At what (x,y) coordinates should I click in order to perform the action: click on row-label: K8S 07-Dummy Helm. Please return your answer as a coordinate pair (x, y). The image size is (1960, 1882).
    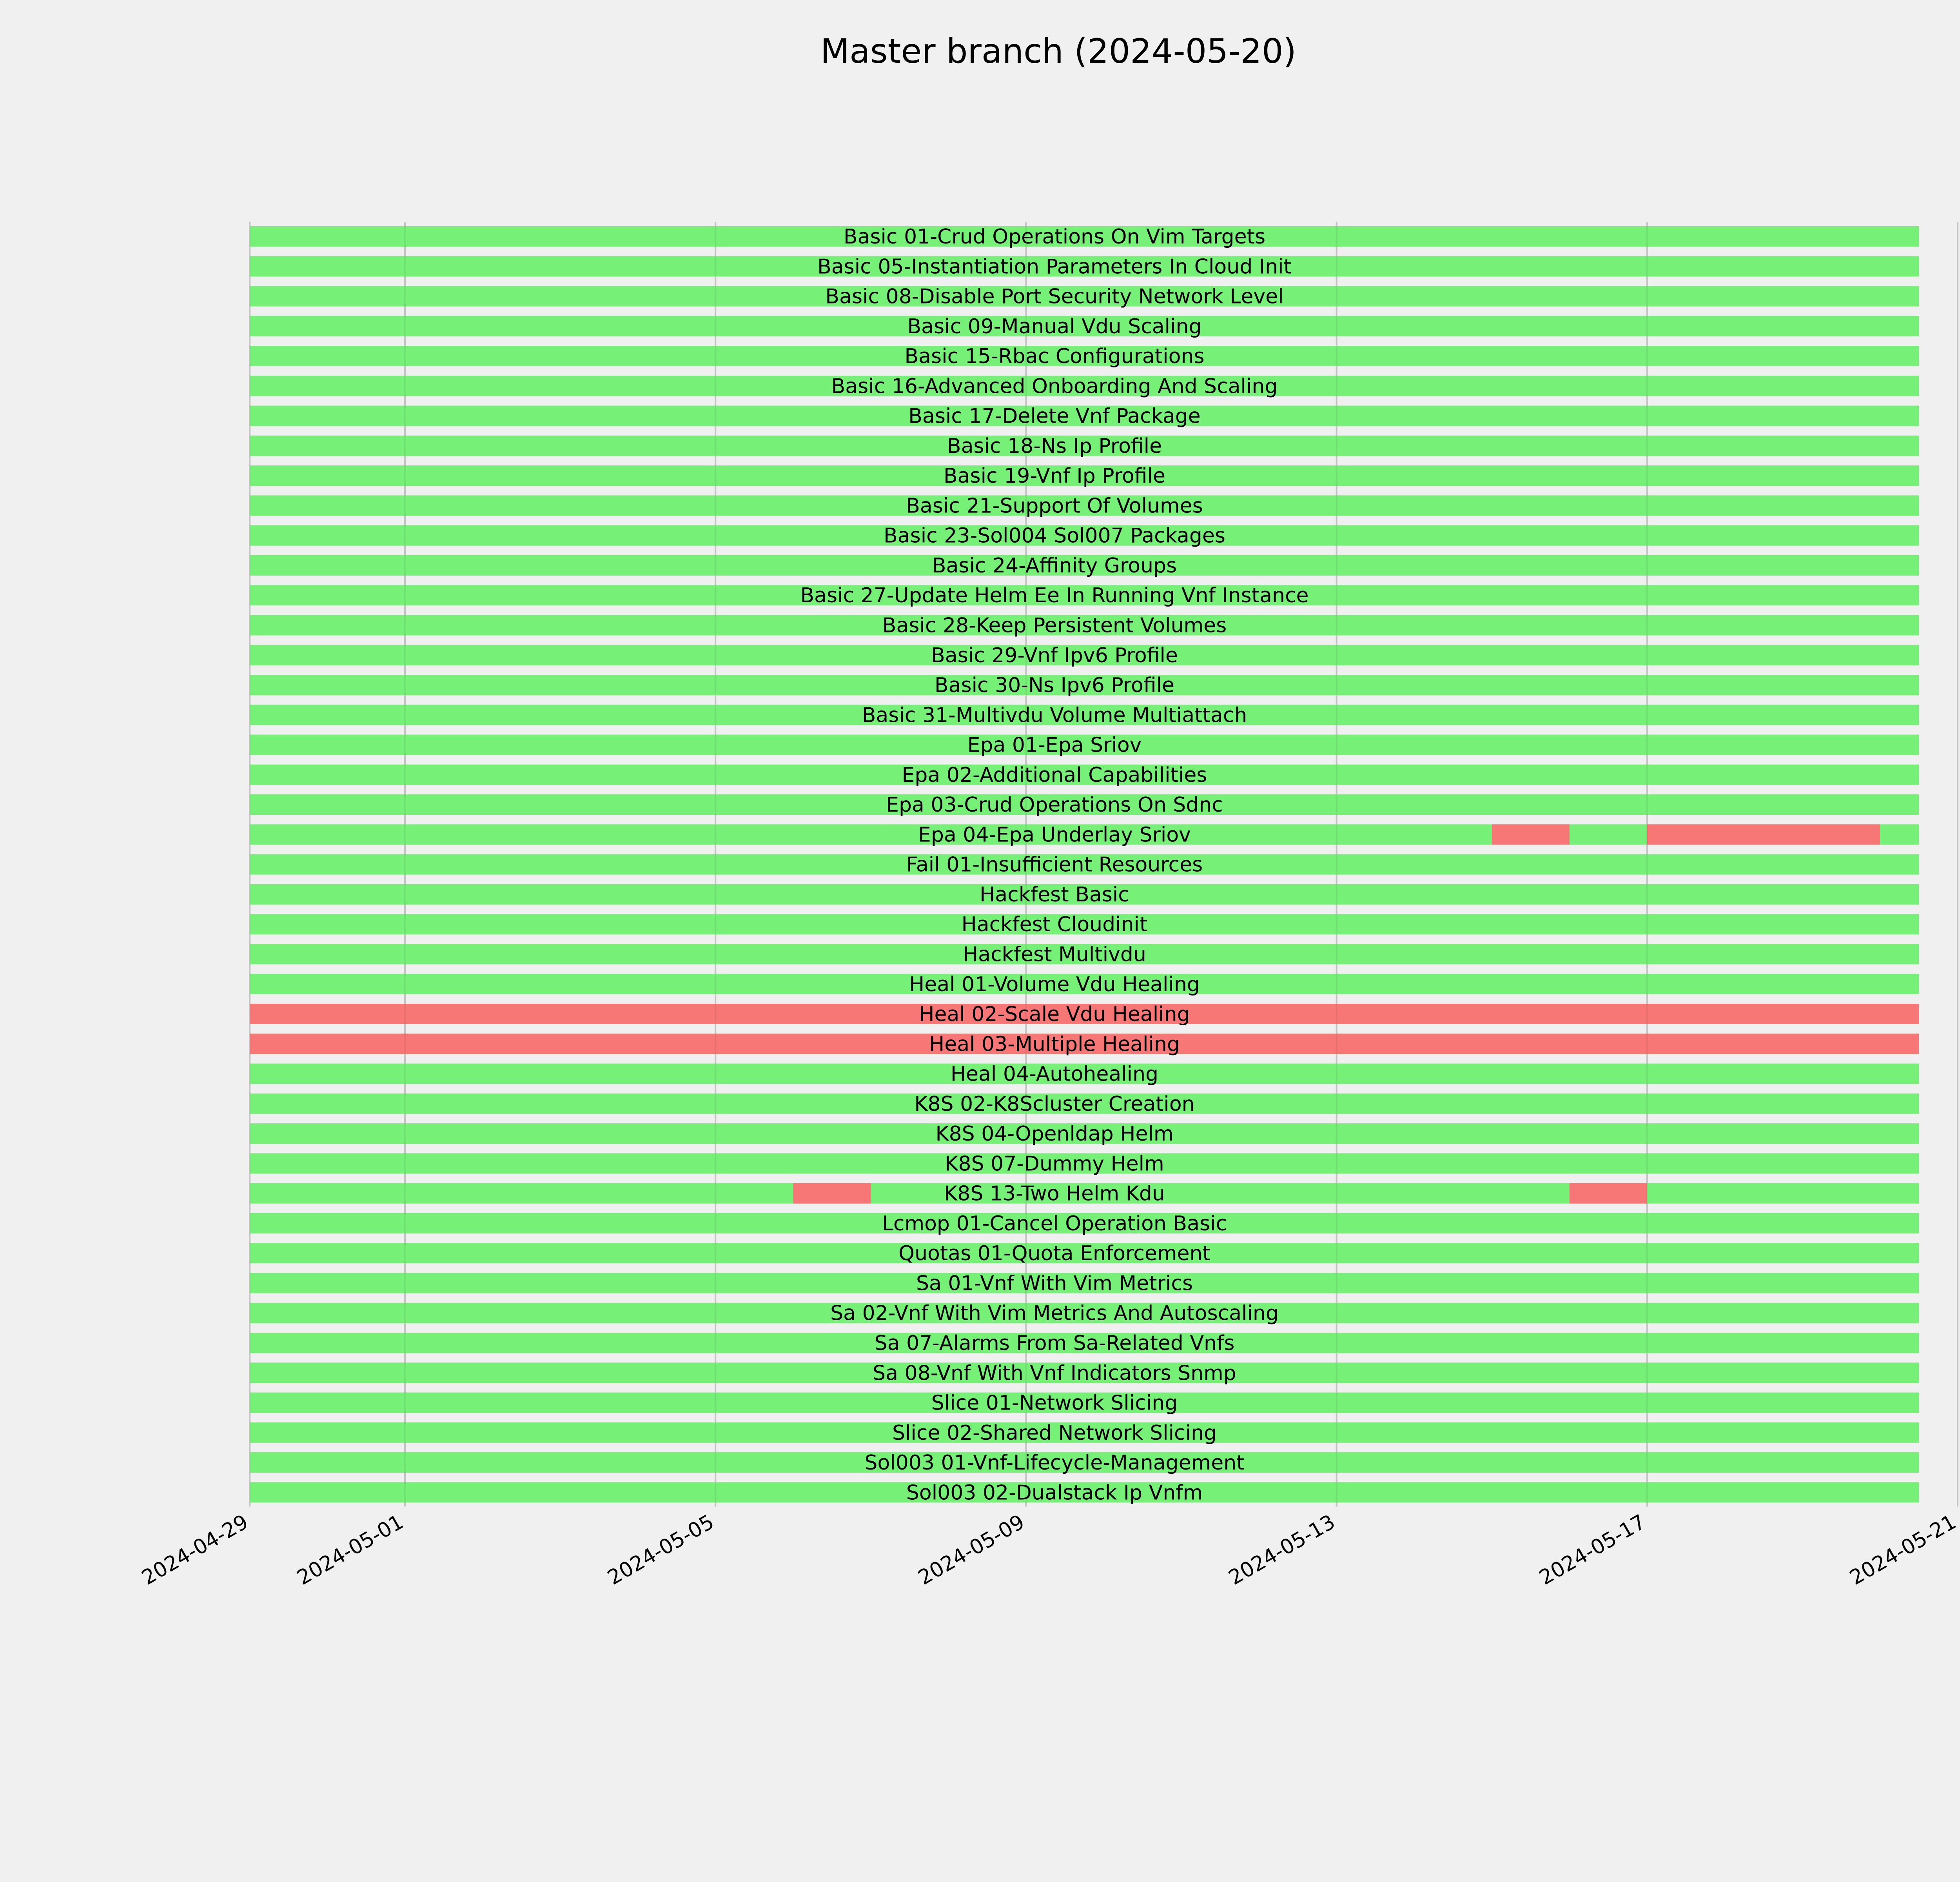
    Looking at the image, I should click on (1054, 1163).